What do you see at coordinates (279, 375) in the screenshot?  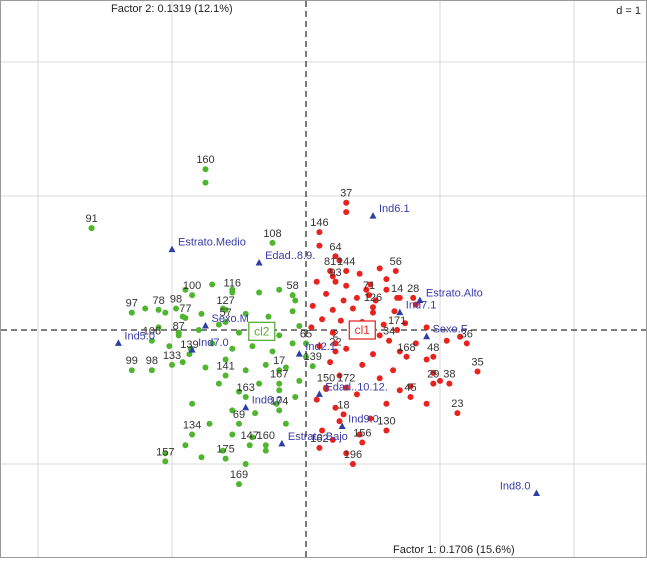 I see `point-label: 167` at bounding box center [279, 375].